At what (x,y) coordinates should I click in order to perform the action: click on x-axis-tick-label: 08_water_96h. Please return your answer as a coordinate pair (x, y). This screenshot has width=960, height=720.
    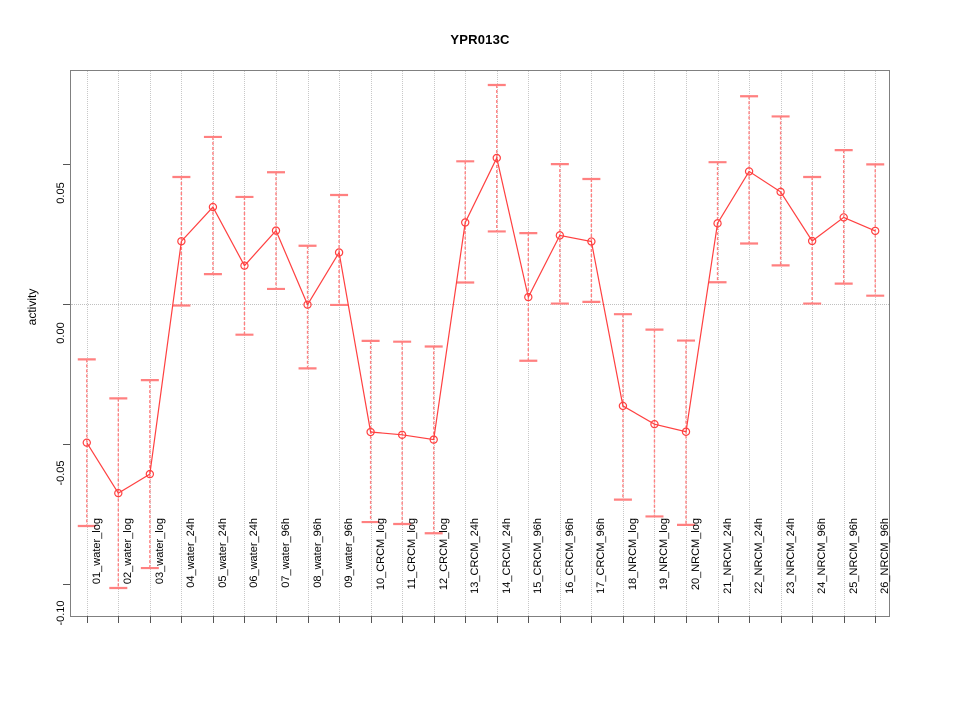
    Looking at the image, I should click on (317, 553).